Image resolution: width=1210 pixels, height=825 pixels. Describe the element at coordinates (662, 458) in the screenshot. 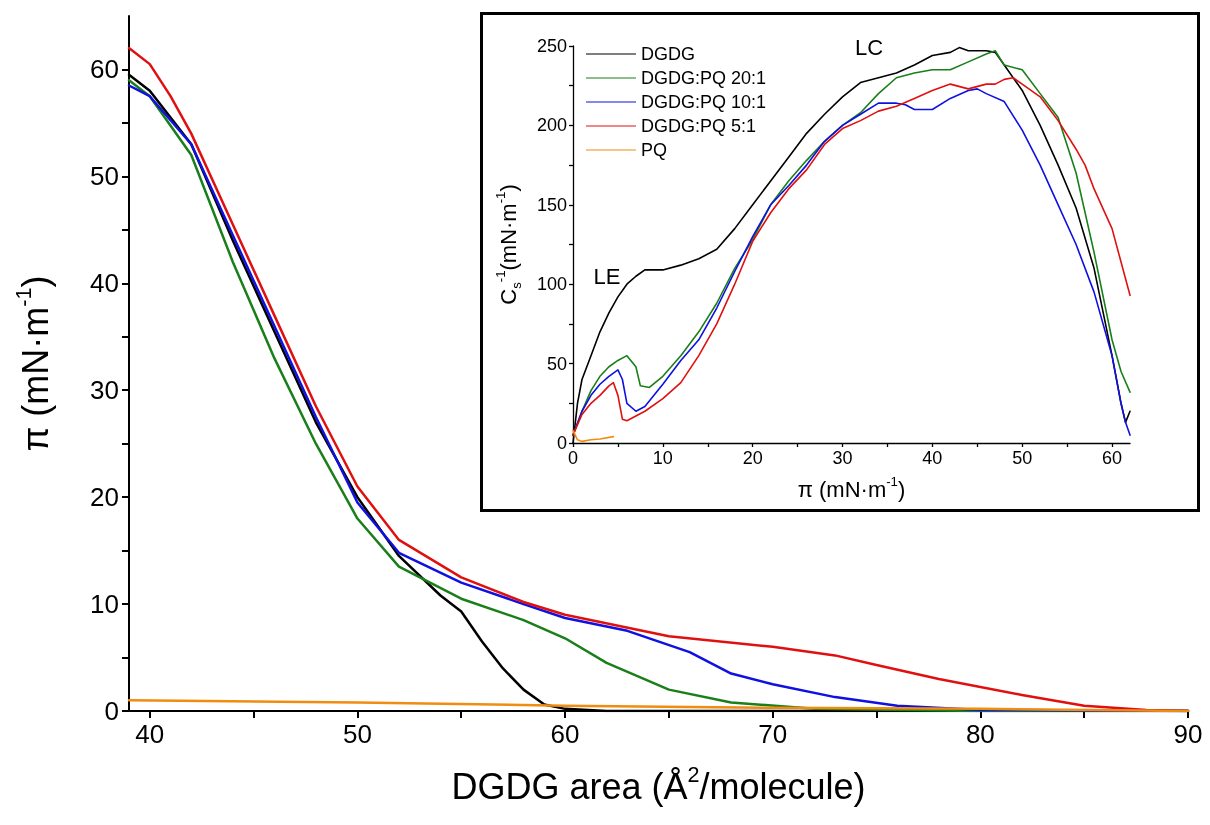

I see `x-tick-label: 10` at that location.